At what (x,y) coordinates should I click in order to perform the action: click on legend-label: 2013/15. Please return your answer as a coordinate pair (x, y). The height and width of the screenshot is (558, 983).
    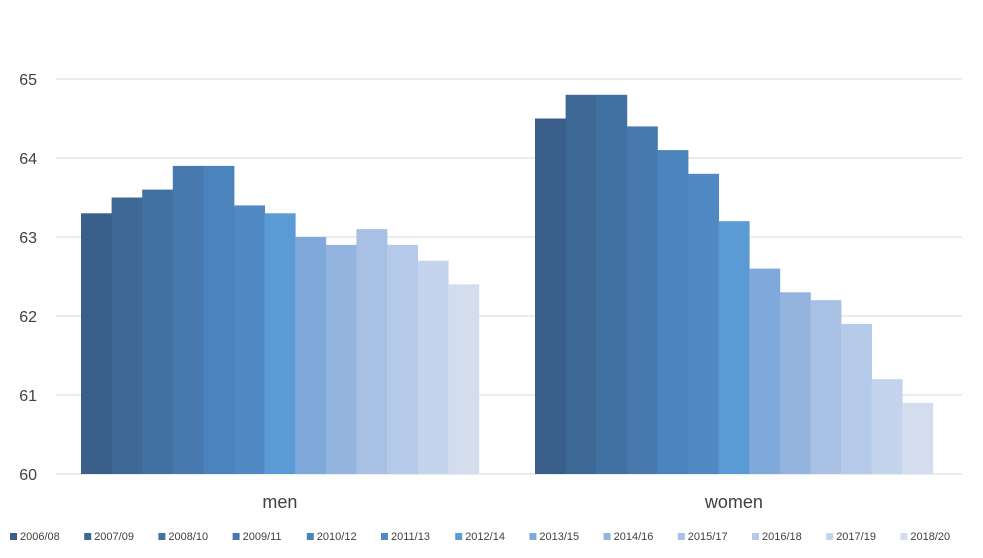
    Looking at the image, I should click on (559, 537).